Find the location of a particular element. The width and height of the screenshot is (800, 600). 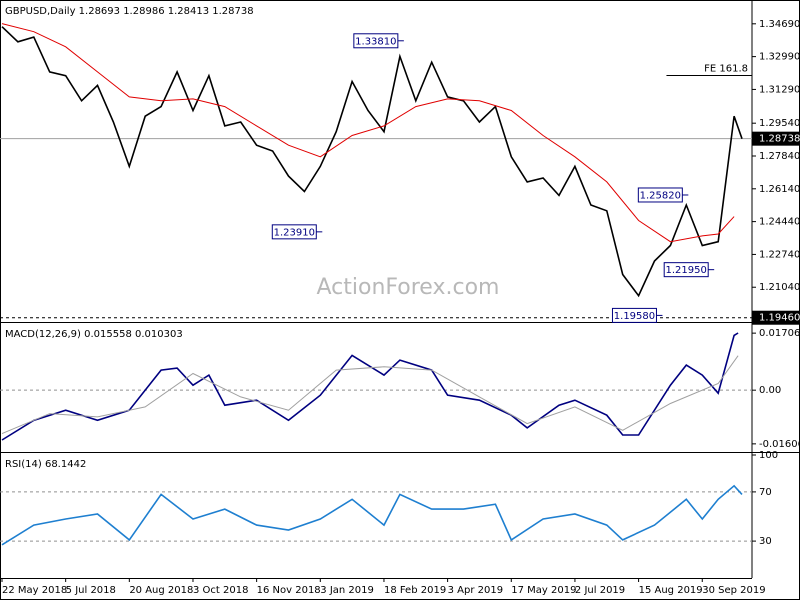

price-label-box is located at coordinates (776, 138).